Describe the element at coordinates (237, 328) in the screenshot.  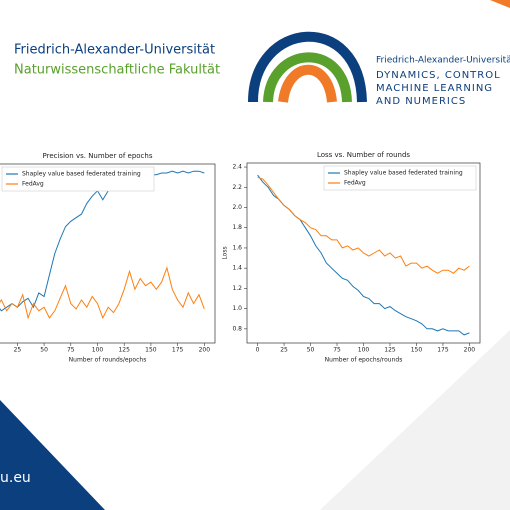
I see `y-tick-label: 0.8` at that location.